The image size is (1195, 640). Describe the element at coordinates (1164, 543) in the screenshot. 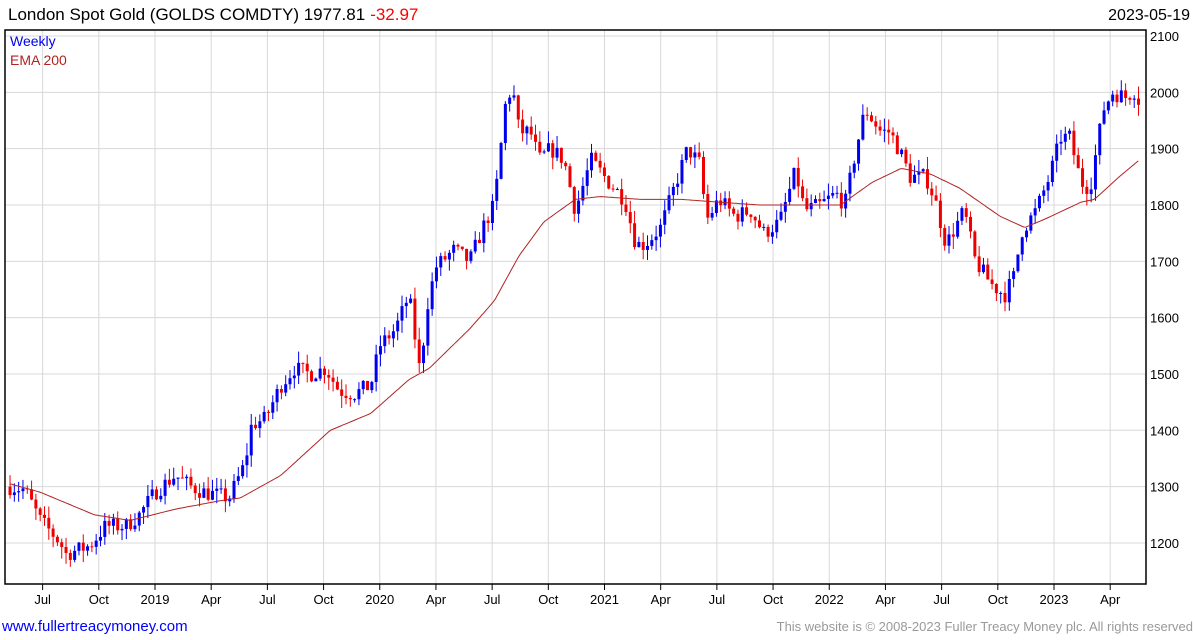

I see `y-tick-label: 1200` at that location.